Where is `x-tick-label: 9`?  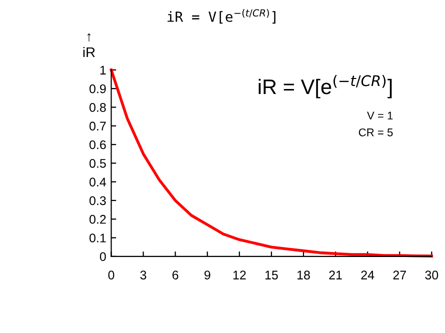 x-tick-label: 9 is located at coordinates (207, 275).